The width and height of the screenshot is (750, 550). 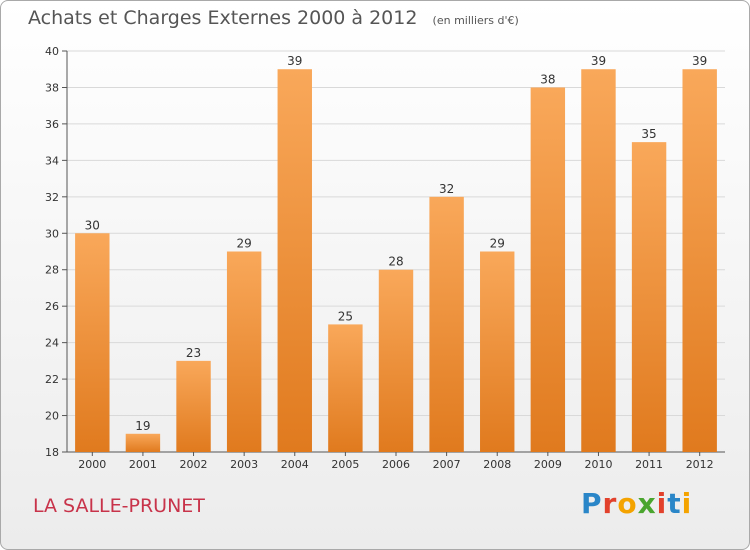 I want to click on logo-letter: P, so click(x=592, y=503).